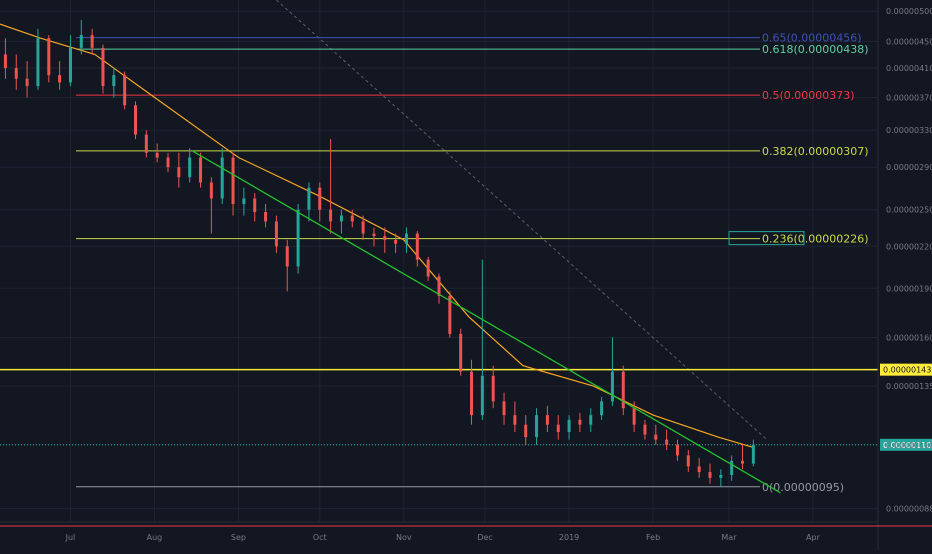  What do you see at coordinates (812, 38) in the screenshot?
I see `fib-level-label: 0.65(0.00000456)` at bounding box center [812, 38].